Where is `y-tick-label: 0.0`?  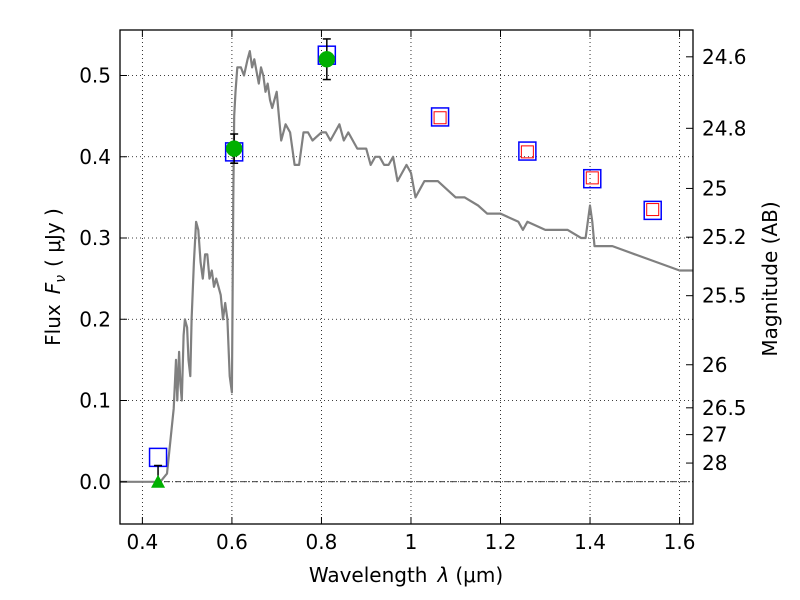
y-tick-label: 0.0 is located at coordinates (95, 482).